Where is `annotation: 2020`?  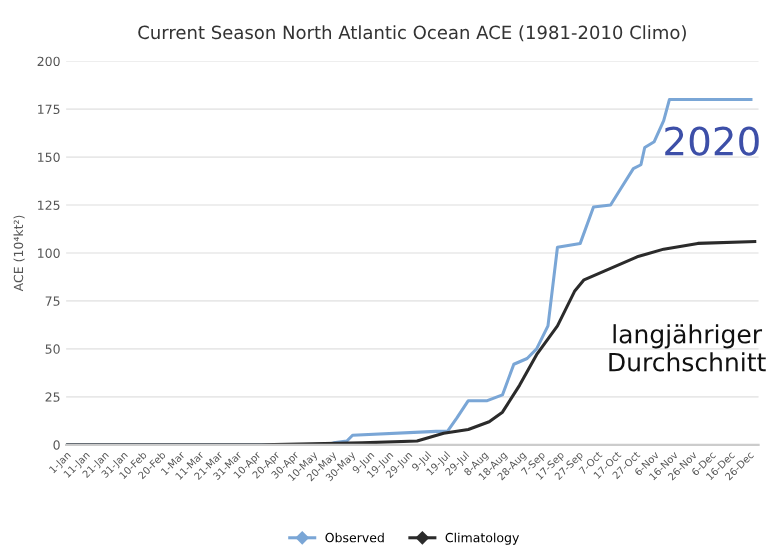 annotation: 2020 is located at coordinates (712, 141).